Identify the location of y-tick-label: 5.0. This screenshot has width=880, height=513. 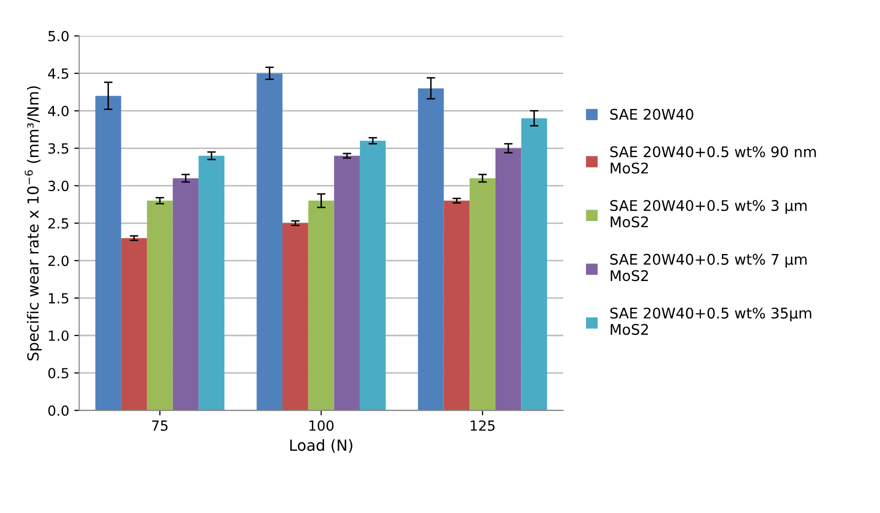
(58, 36).